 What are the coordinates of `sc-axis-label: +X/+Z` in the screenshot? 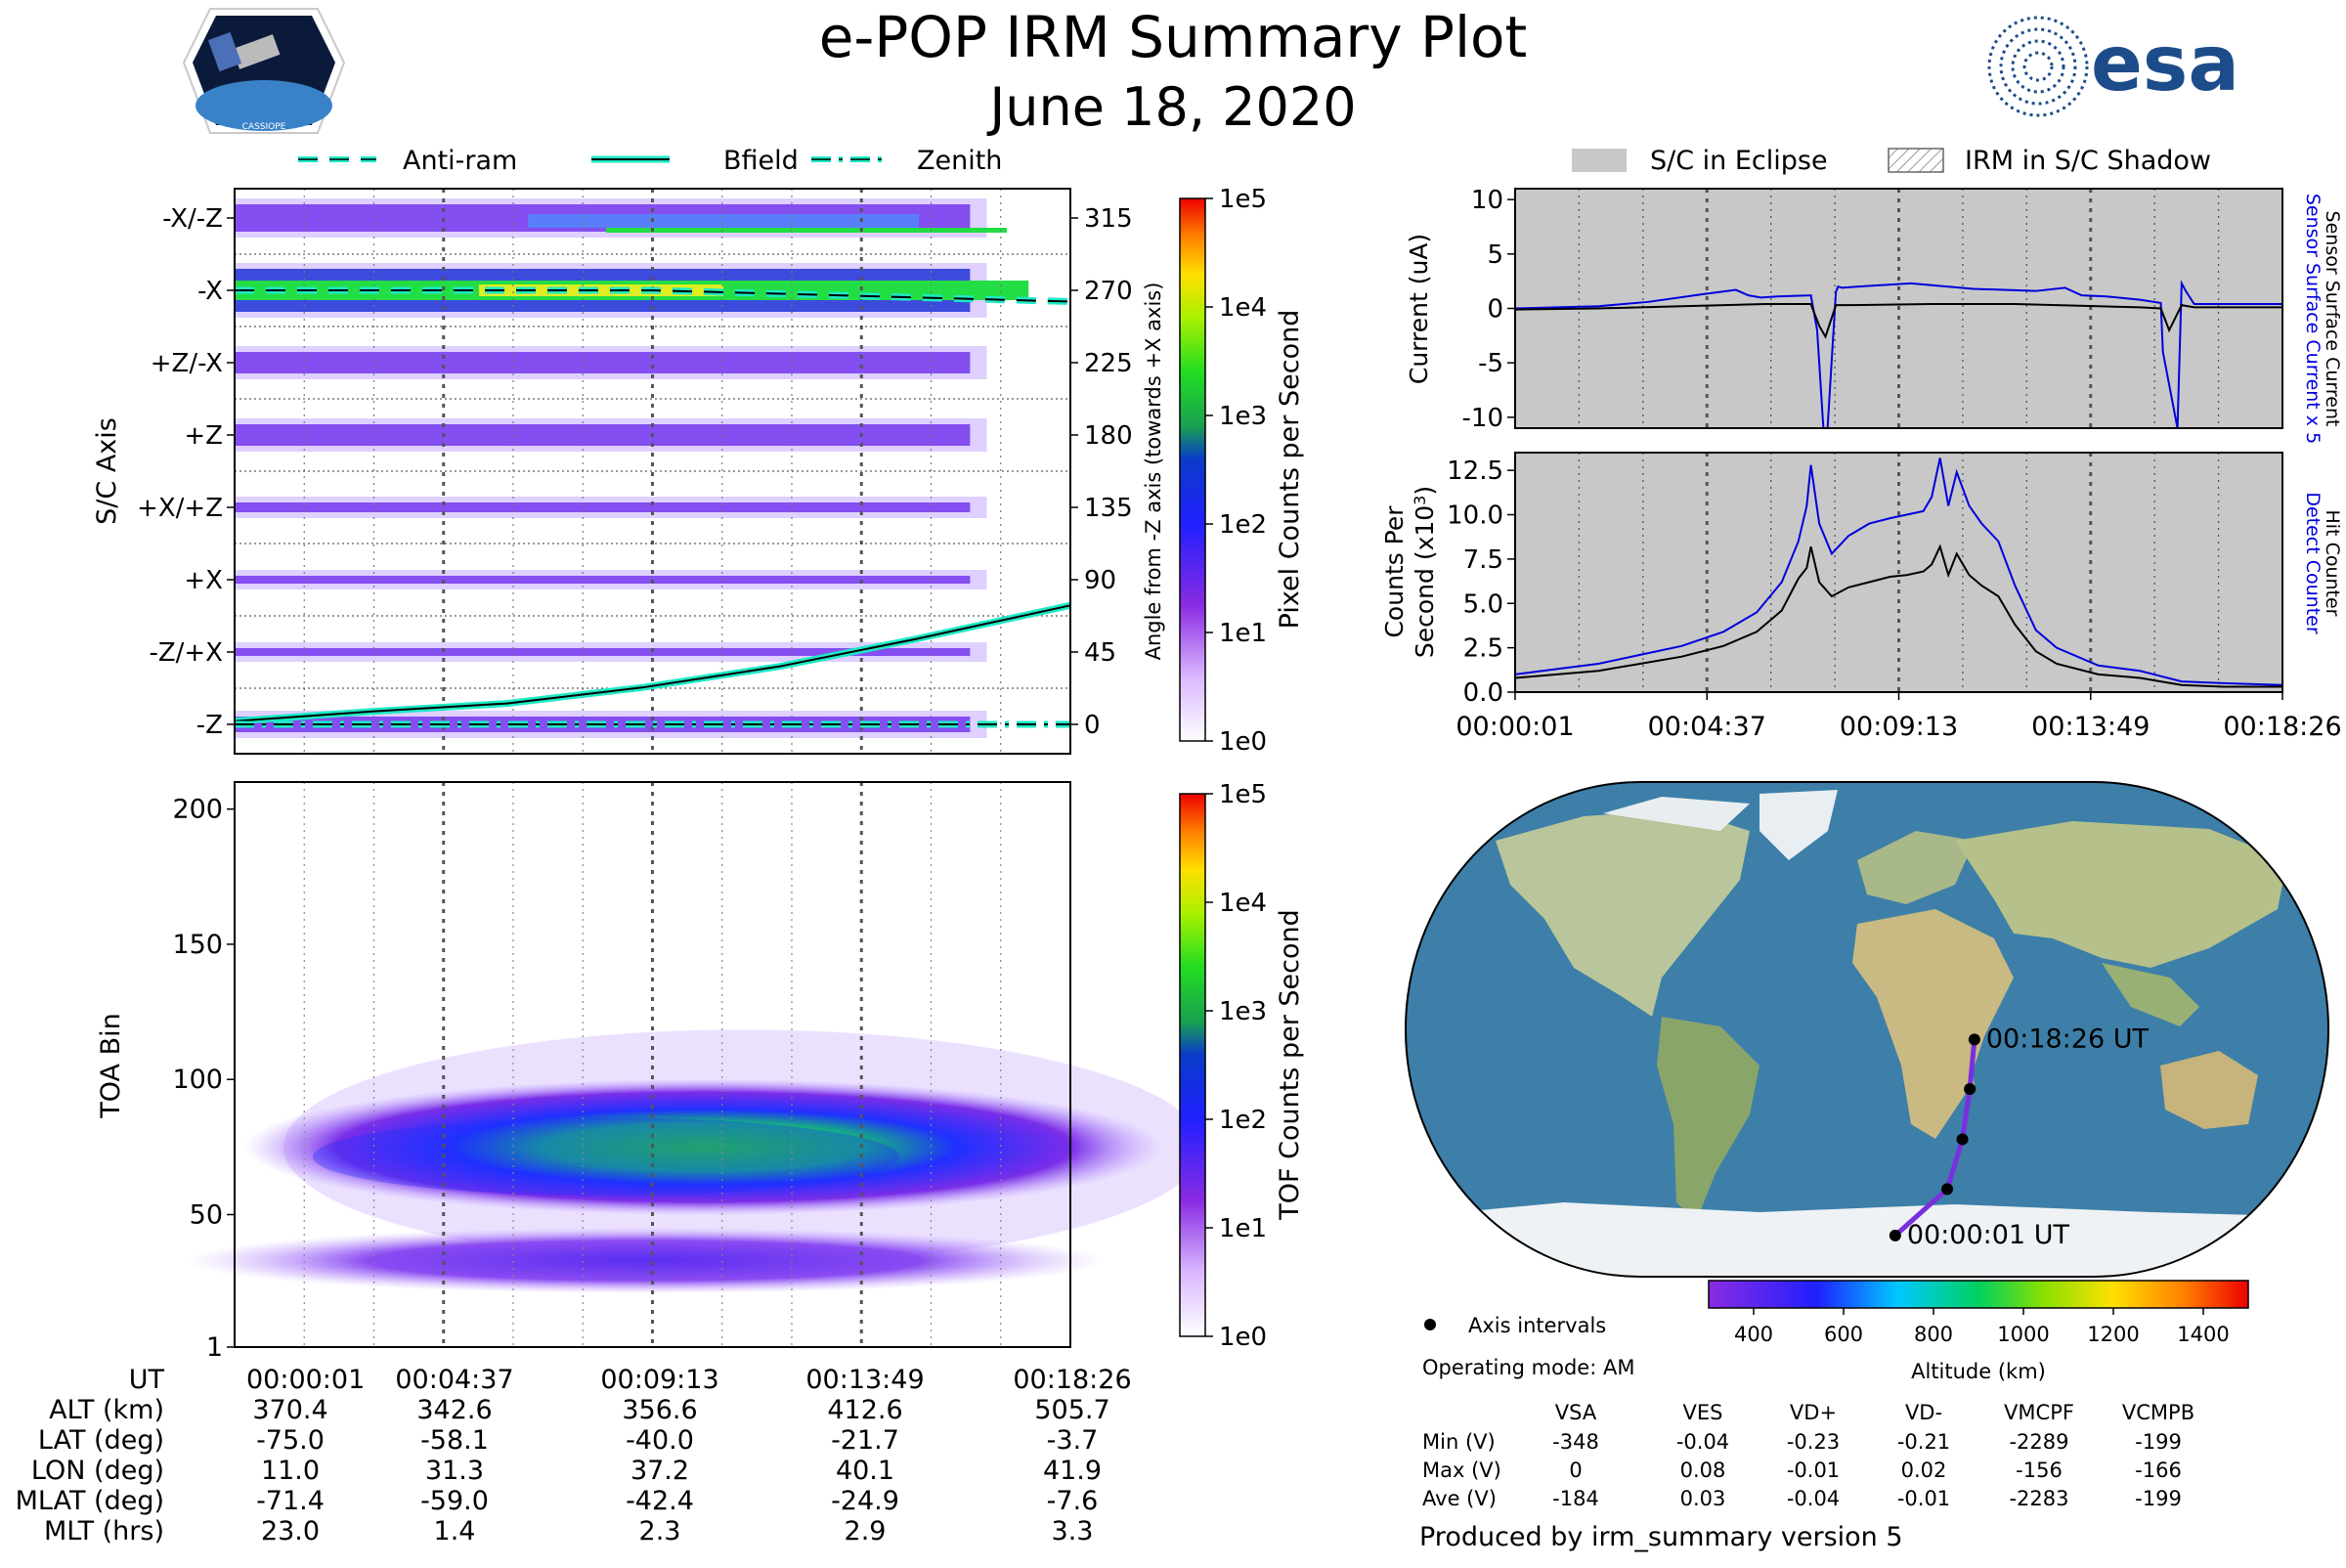 It's located at (180, 509).